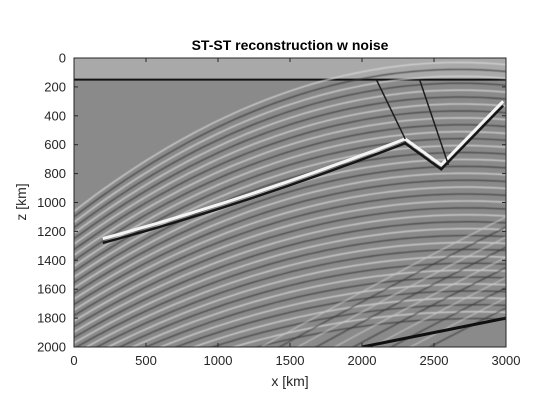 The width and height of the screenshot is (560, 420). What do you see at coordinates (55, 144) in the screenshot?
I see `y-tick-label: 600` at bounding box center [55, 144].